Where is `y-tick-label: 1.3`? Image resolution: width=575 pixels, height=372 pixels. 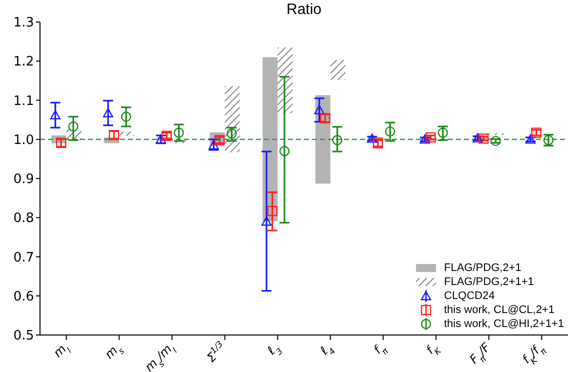
y-tick-label: 1.3 is located at coordinates (23, 23).